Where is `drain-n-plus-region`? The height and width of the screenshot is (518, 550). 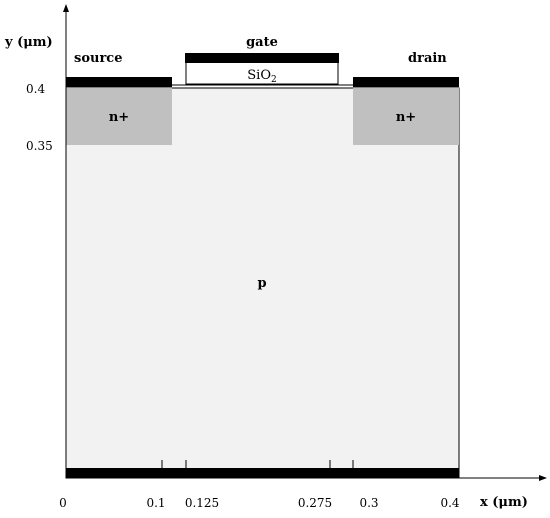 drain-n-plus-region is located at coordinates (406, 116).